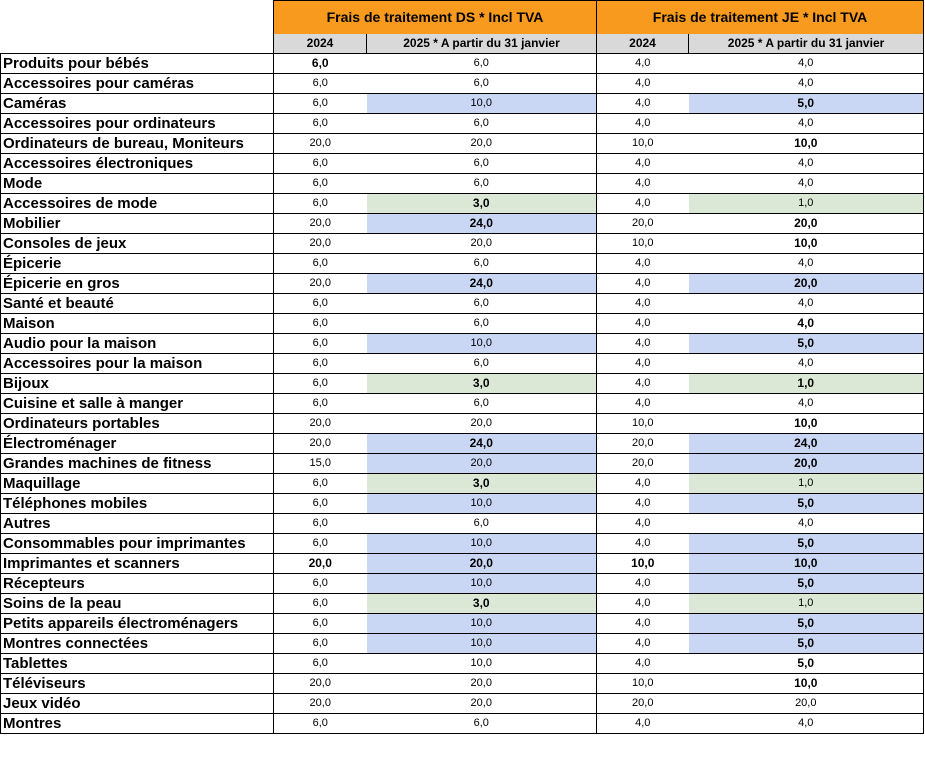 The height and width of the screenshot is (771, 925). I want to click on category-name: Ordinateurs de bureau, Moniteurs, so click(137, 143).